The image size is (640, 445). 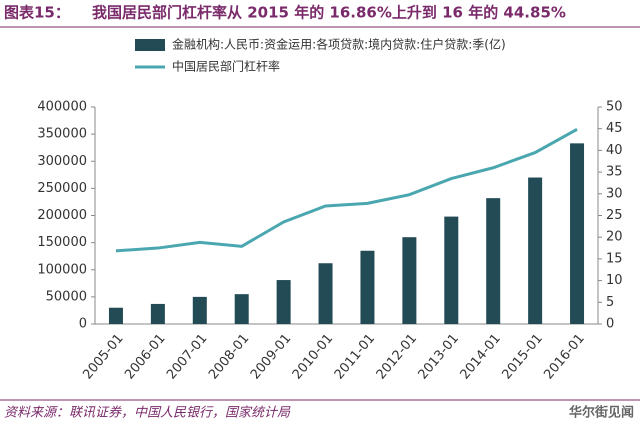 What do you see at coordinates (62, 242) in the screenshot?
I see `y-tick-label: 150000` at bounding box center [62, 242].